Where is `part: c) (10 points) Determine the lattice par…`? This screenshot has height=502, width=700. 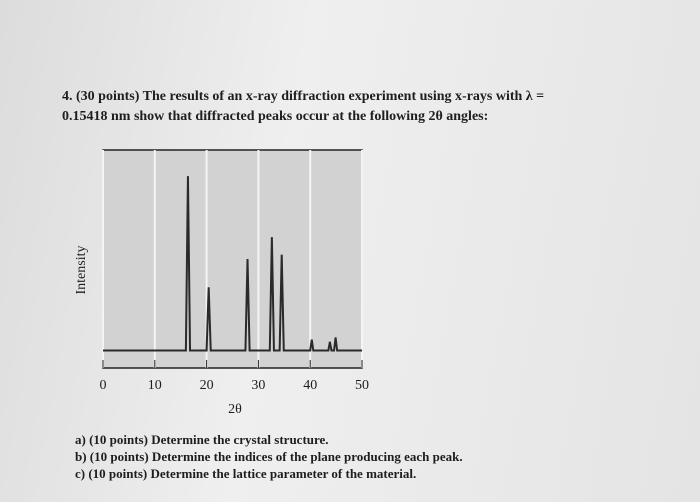 part: c) (10 points) Determine the lattice par… is located at coordinates (245, 473).